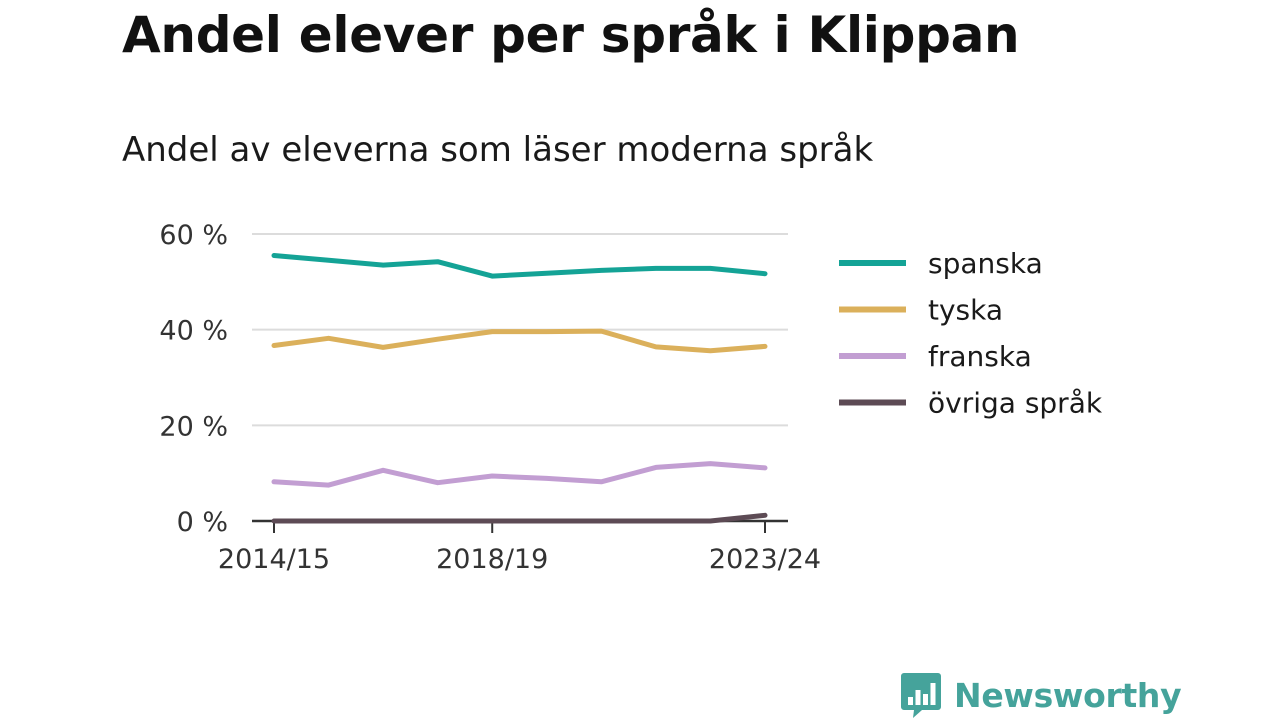 This screenshot has height=720, width=1280. I want to click on bar-chart-speech-bubble-icon, so click(921, 695).